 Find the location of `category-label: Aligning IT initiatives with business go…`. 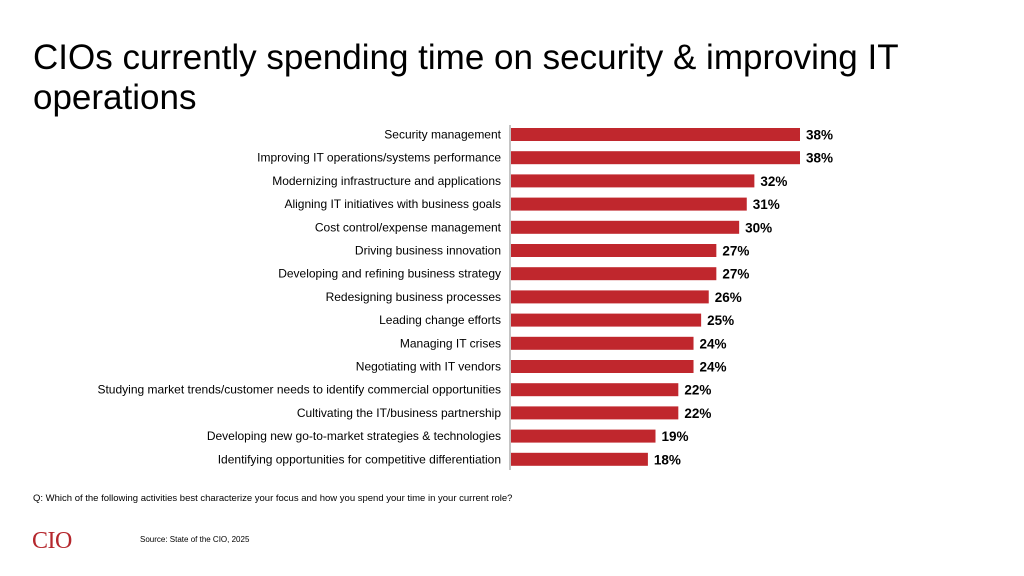

category-label: Aligning IT initiatives with business go… is located at coordinates (392, 204).